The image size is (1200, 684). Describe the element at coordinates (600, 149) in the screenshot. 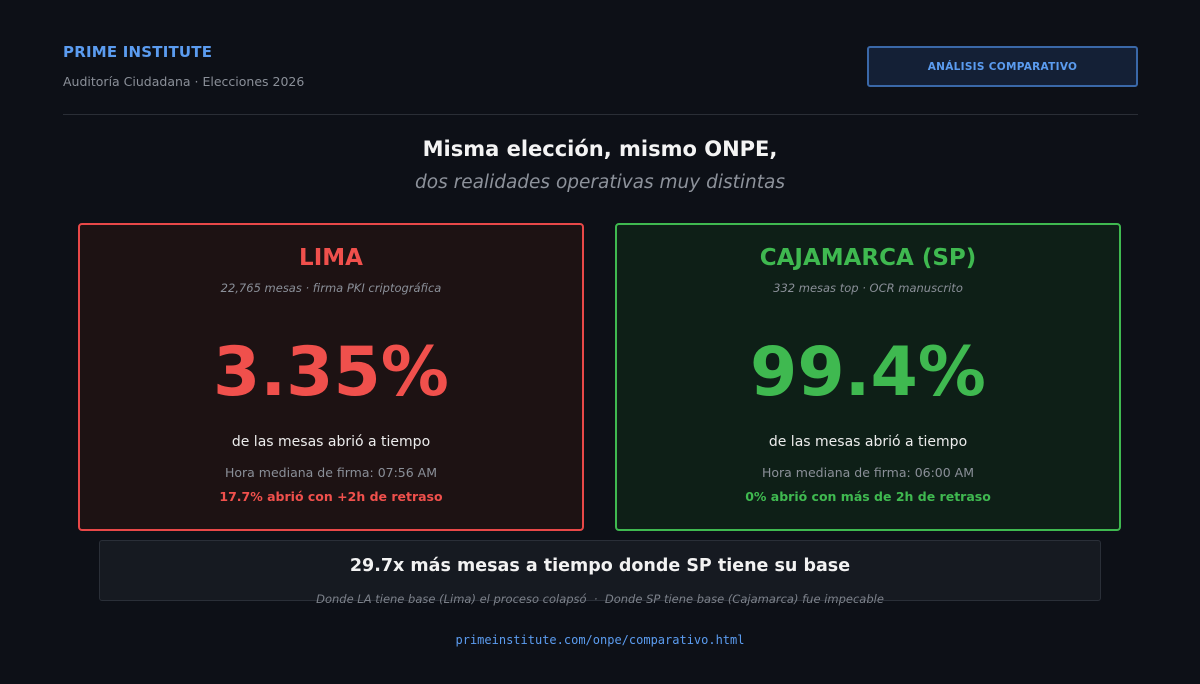

I see `headline-title: Misma elección, mismo ONPE,` at that location.